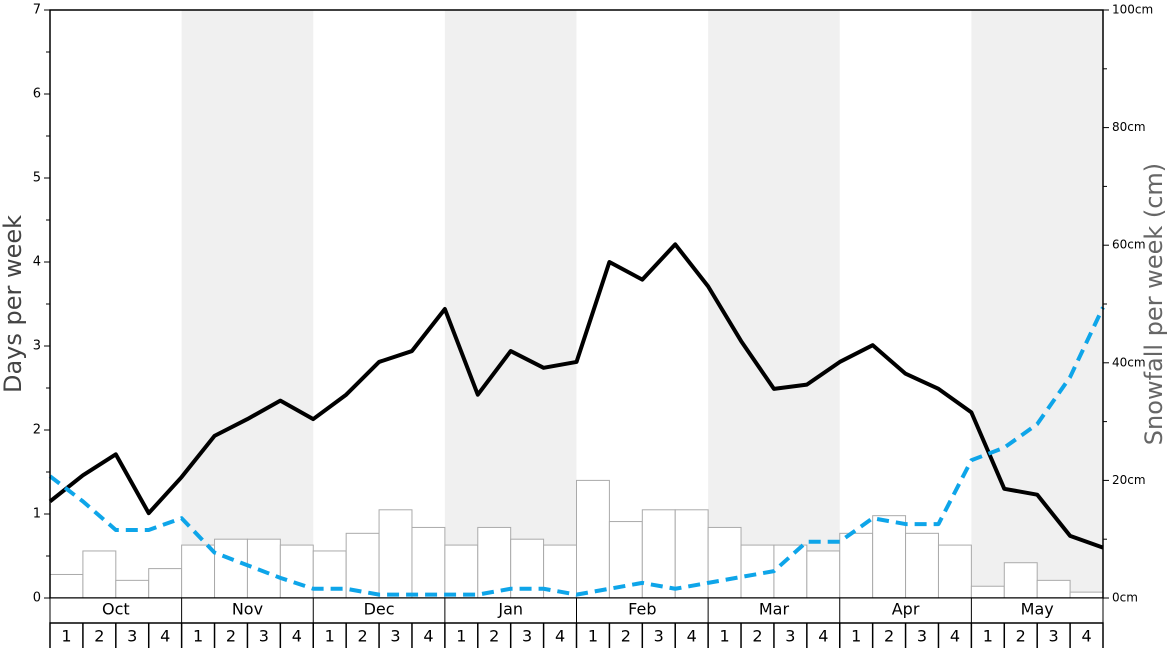 The height and width of the screenshot is (648, 1168). I want to click on y2-tick-label: 100cm, so click(1132, 10).